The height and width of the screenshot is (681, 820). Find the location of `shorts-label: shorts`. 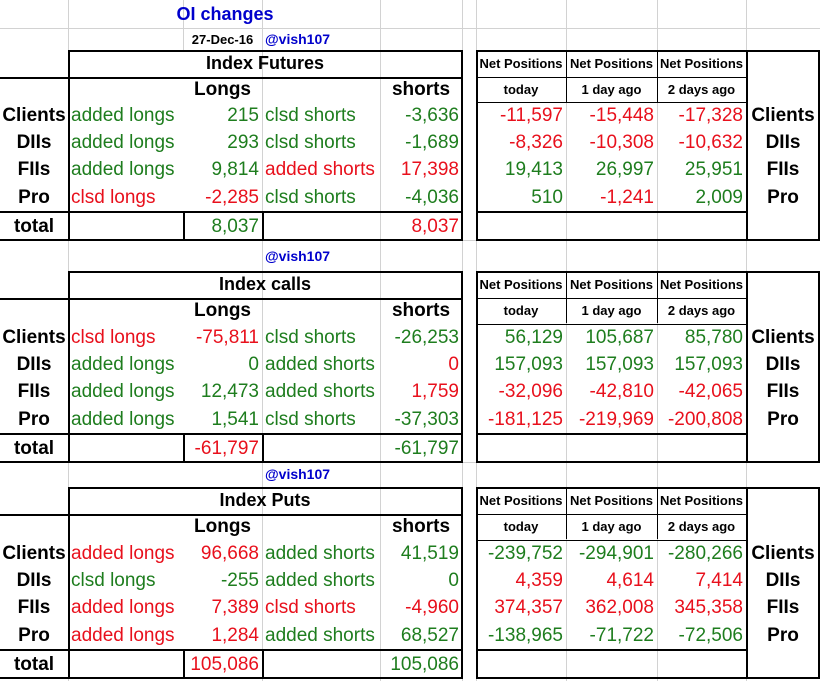

shorts-label: shorts is located at coordinates (421, 89).